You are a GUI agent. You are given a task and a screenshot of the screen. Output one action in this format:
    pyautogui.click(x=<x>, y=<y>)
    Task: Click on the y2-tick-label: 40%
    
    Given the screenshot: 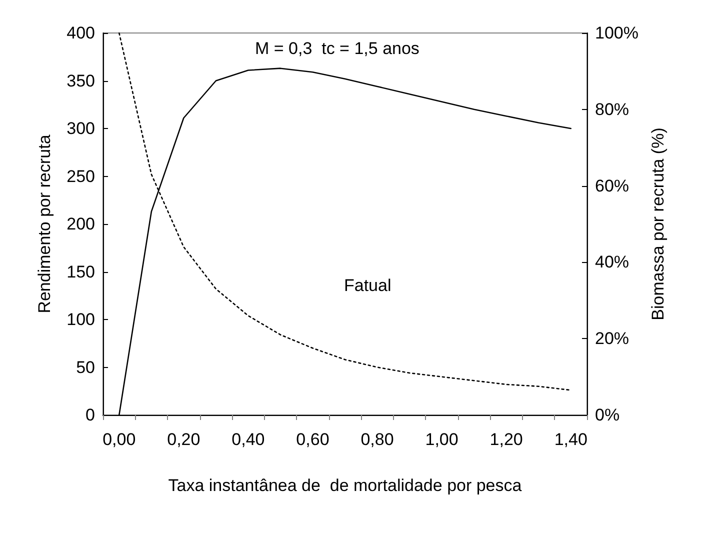 What is the action you would take?
    pyautogui.click(x=612, y=262)
    